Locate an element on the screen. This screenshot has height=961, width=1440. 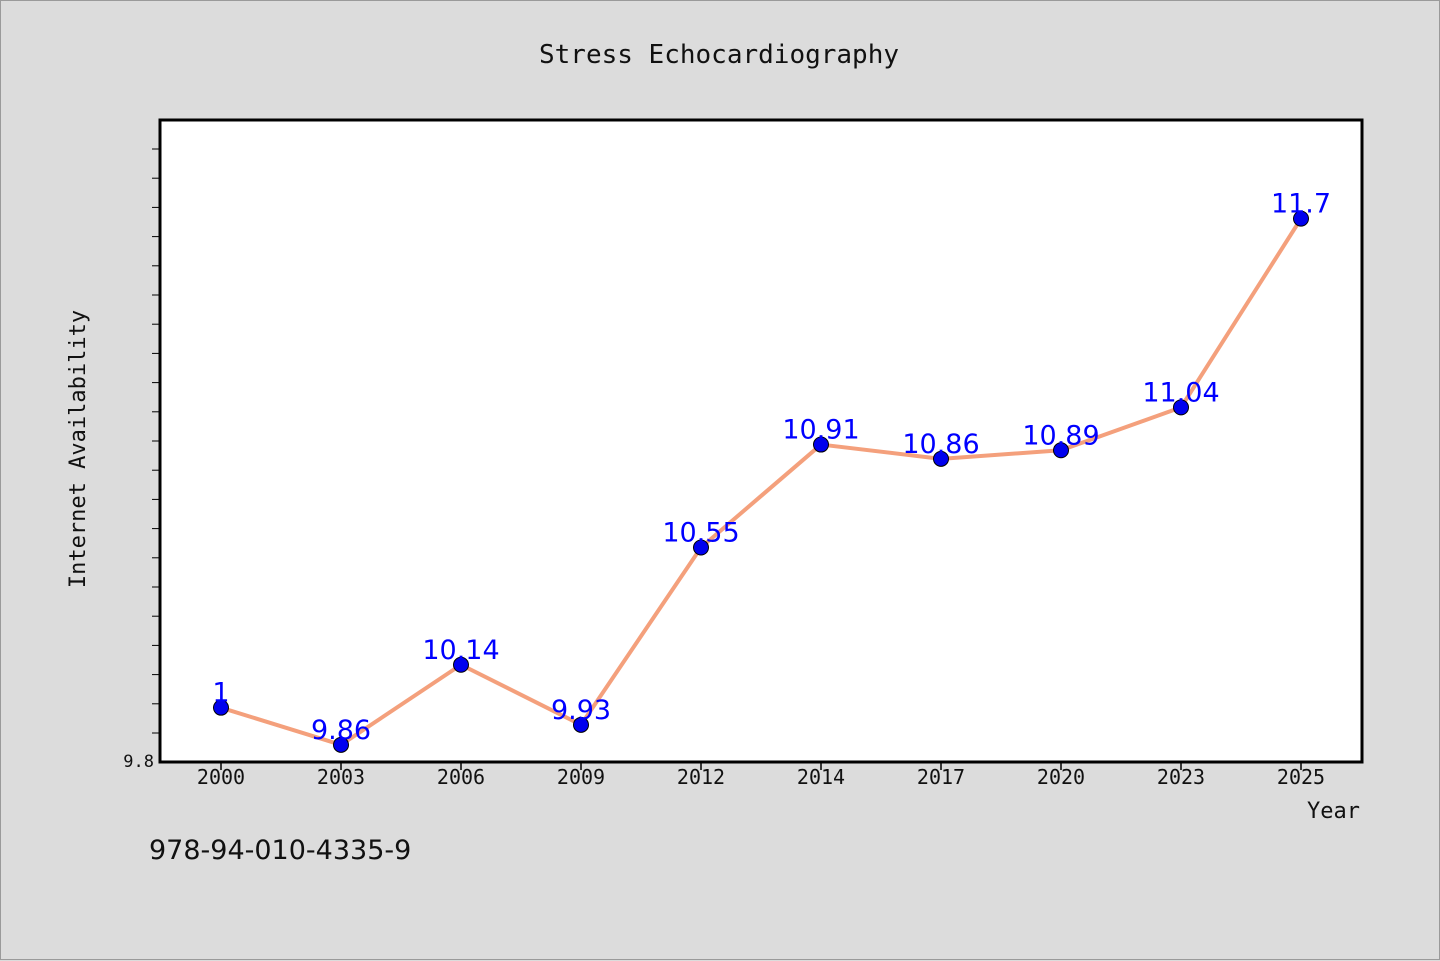
x-tick-label: 2000 is located at coordinates (221, 777).